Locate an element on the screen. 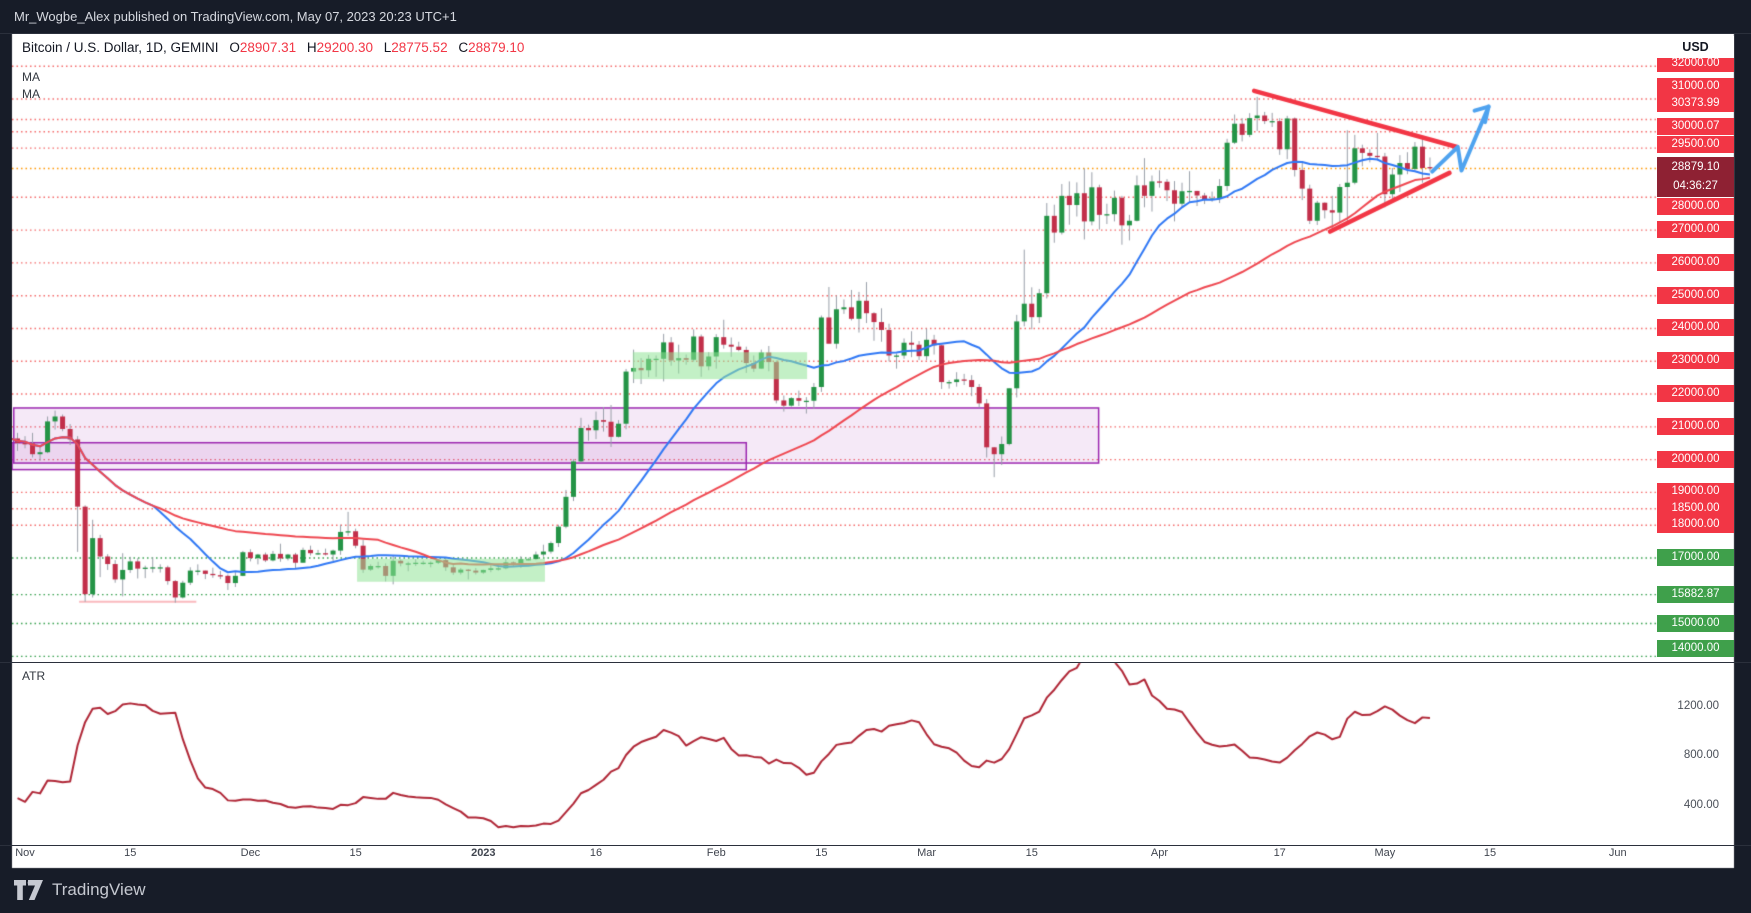 The image size is (1751, 913). ohlc-low-label: L is located at coordinates (387, 47).